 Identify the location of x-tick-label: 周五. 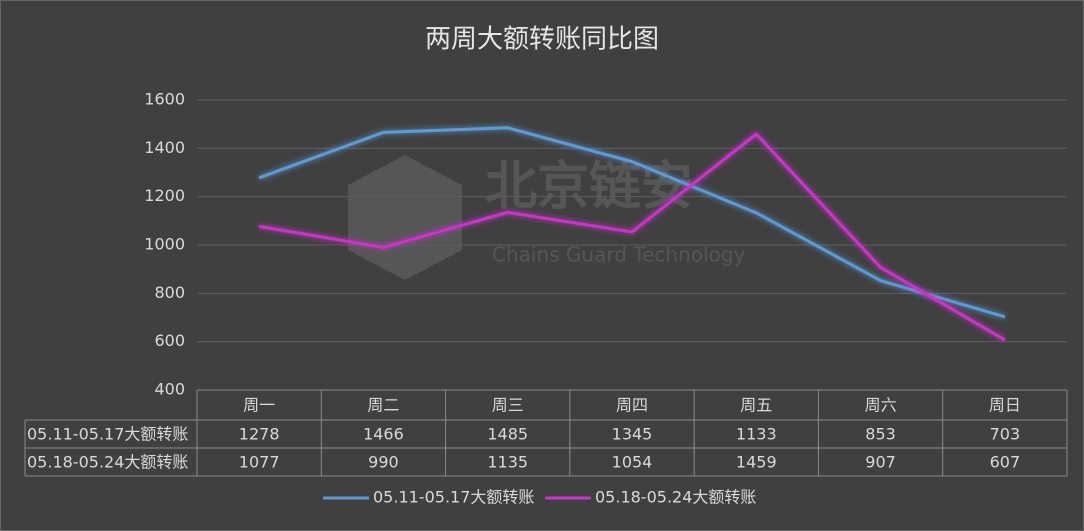
(756, 405).